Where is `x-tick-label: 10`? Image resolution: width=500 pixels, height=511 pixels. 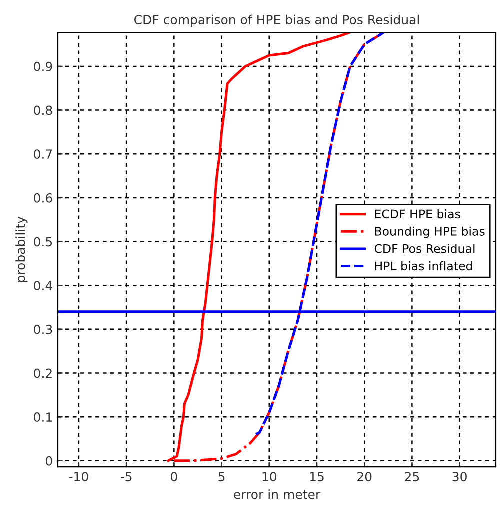 x-tick-label: 10 is located at coordinates (269, 477).